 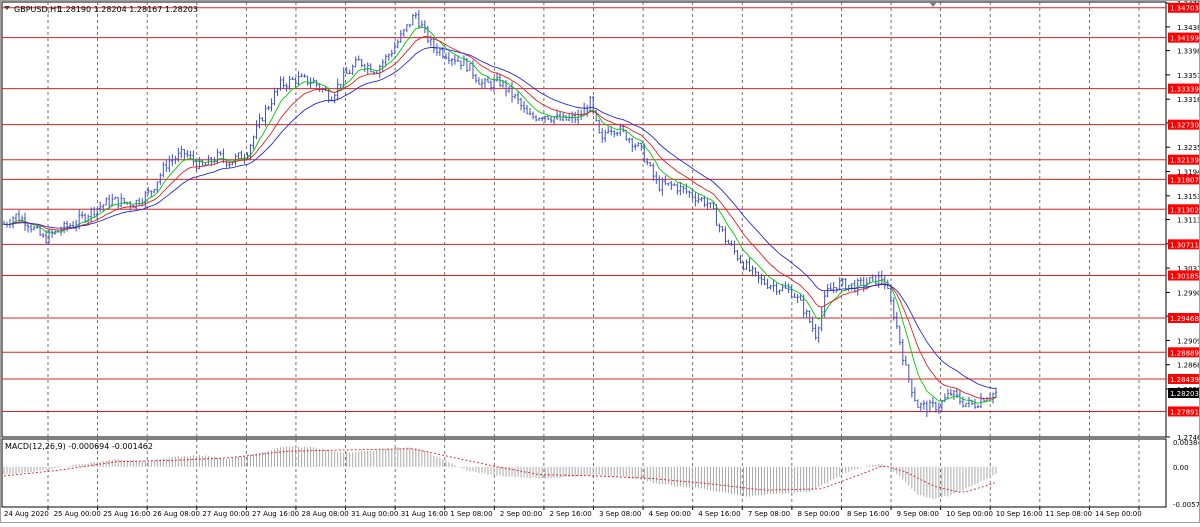 What do you see at coordinates (1186, 505) in the screenshot?
I see `macd-tick-label: -0.005722` at bounding box center [1186, 505].